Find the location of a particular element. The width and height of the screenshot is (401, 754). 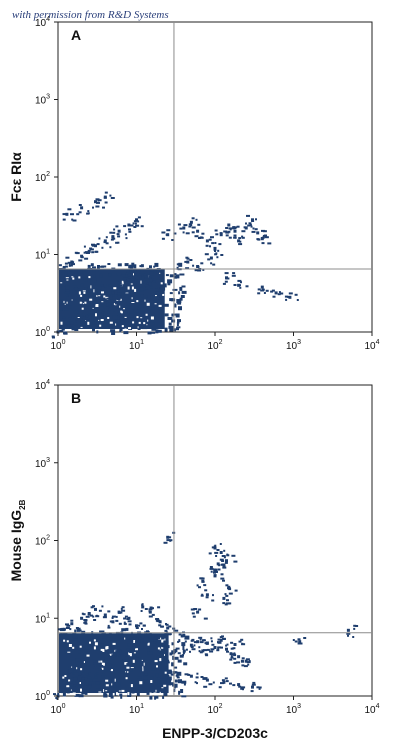

y-tick-label: 101 is located at coordinates (42, 255).